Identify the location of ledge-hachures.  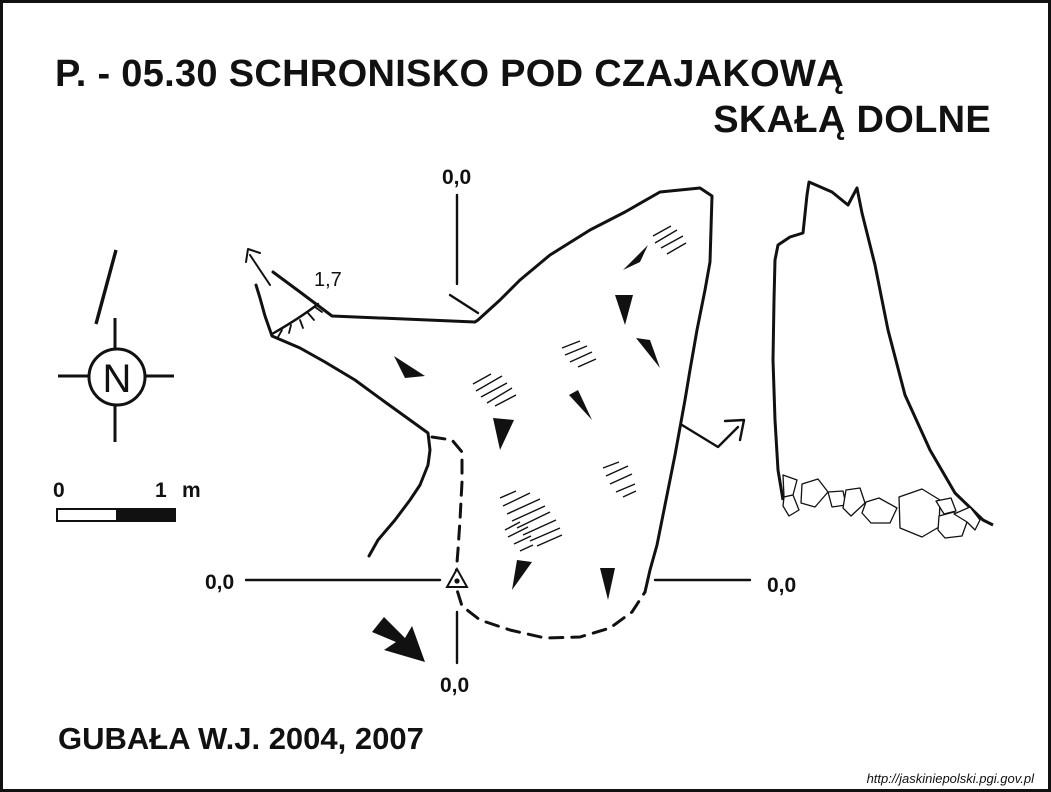
(300, 322).